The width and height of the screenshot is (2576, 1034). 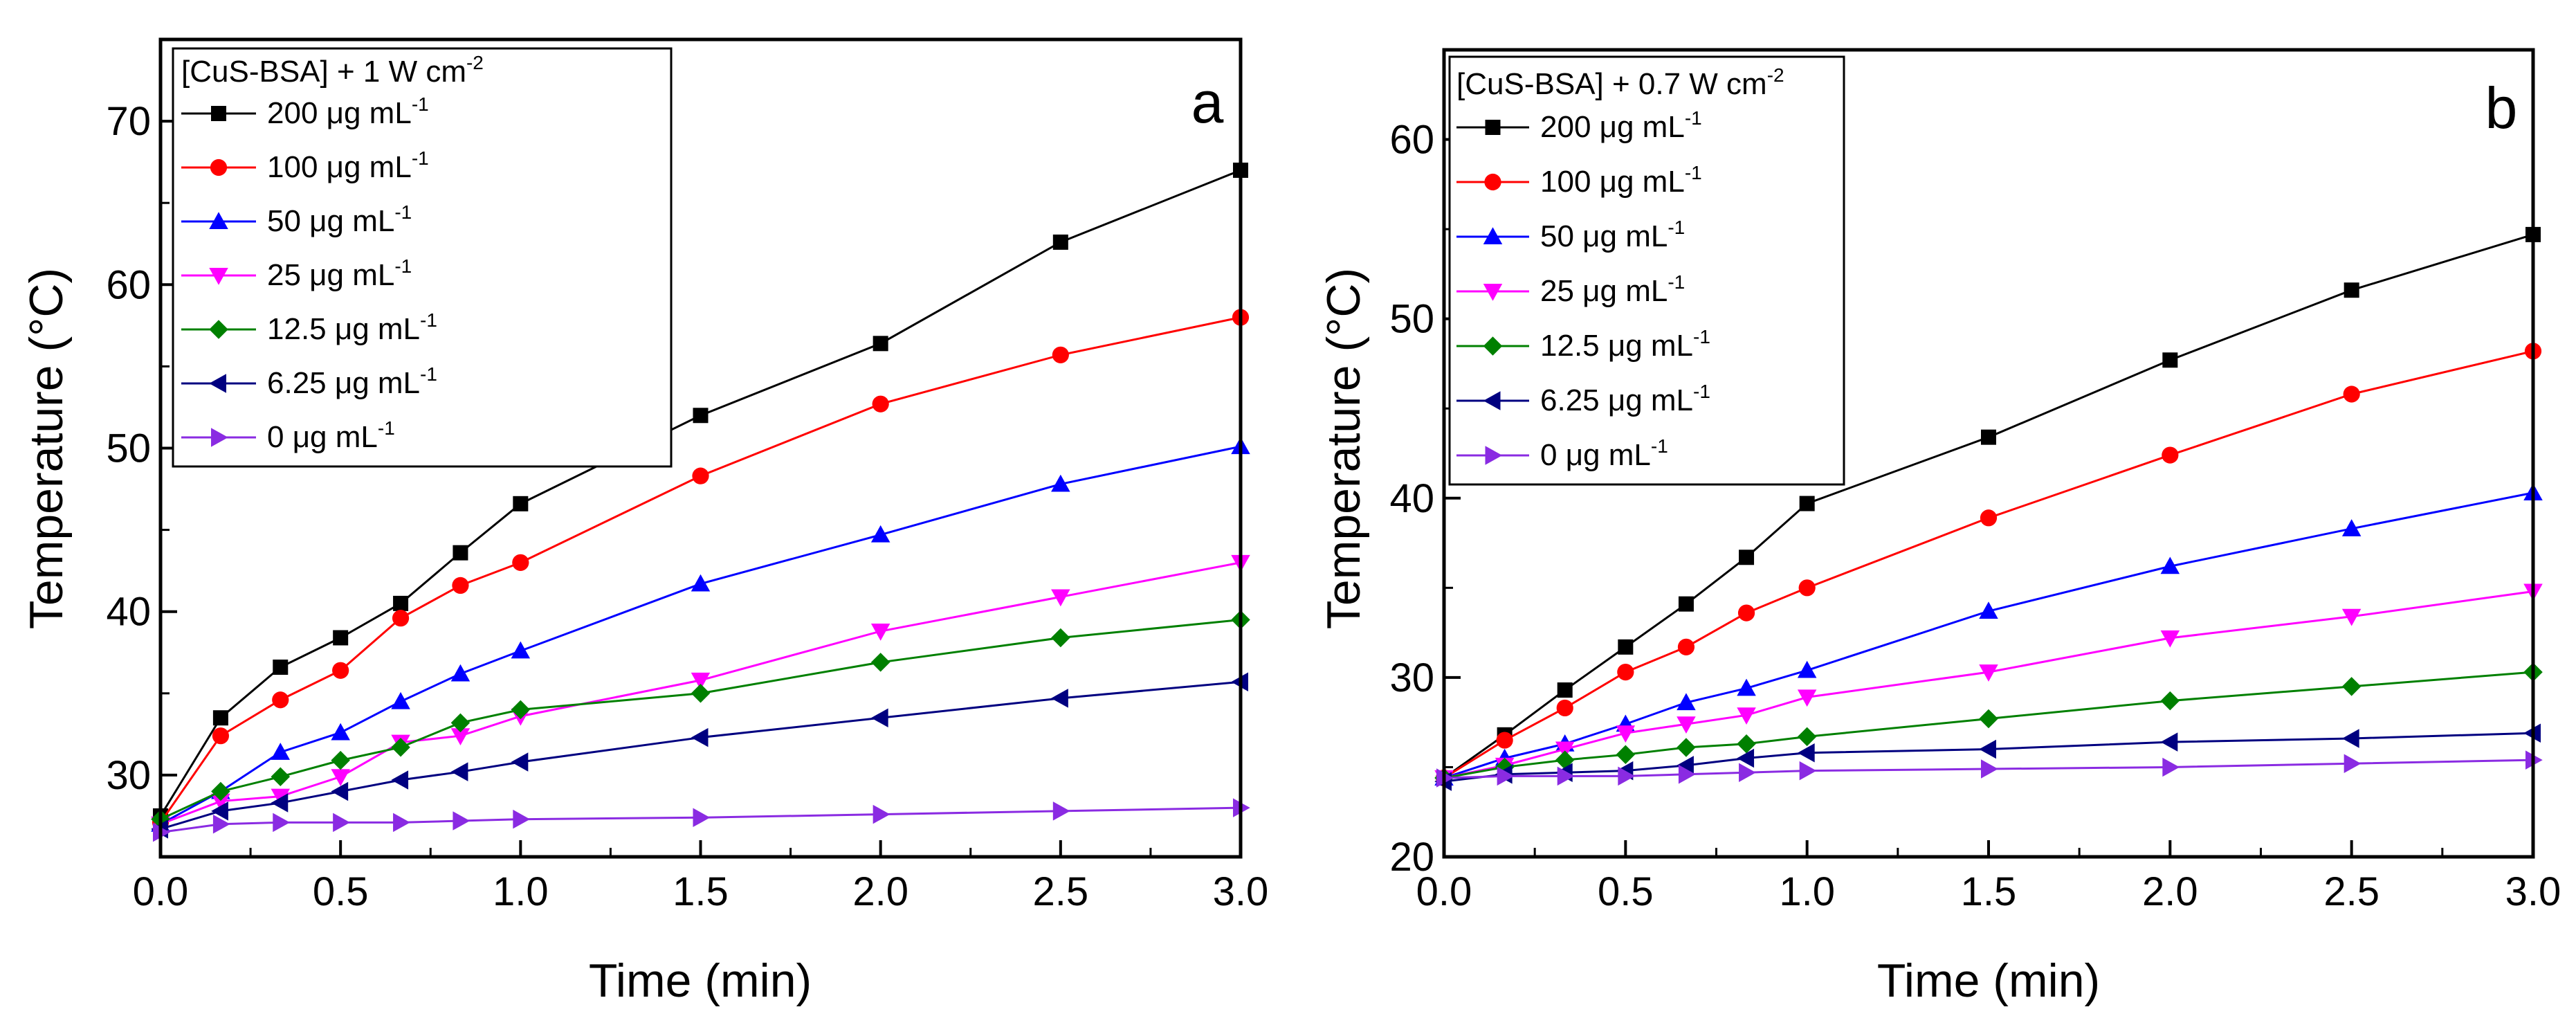 I want to click on chart-a-panel-label: a, so click(x=1208, y=102).